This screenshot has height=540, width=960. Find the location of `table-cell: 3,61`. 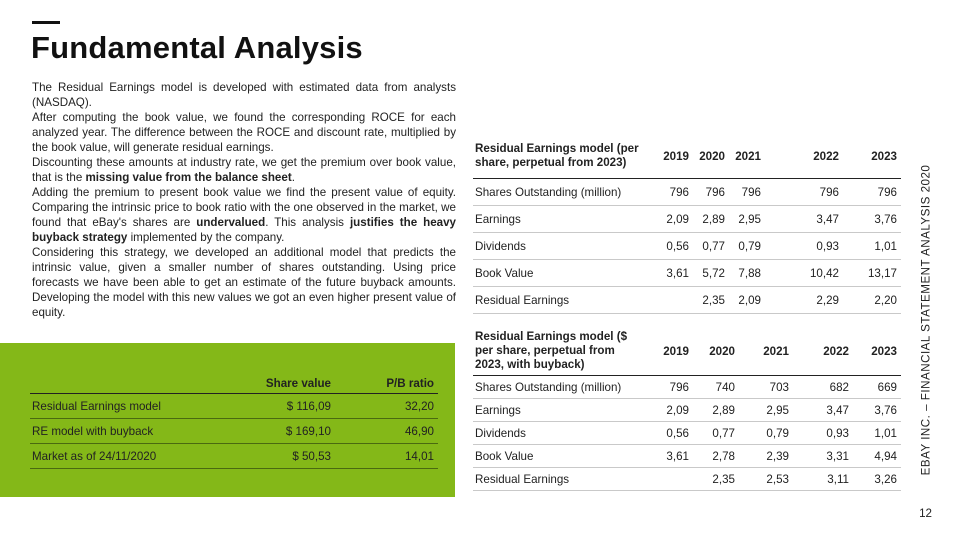

table-cell: 3,61 is located at coordinates (670, 456).